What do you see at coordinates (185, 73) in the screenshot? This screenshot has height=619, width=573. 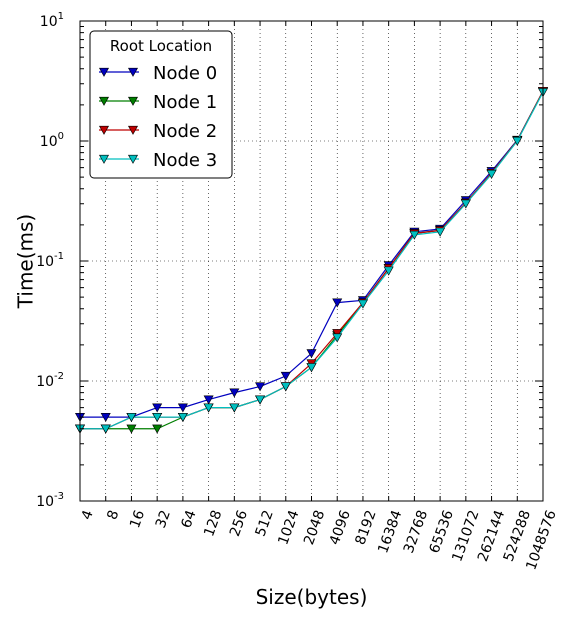 I see `legend-label: Node 0` at bounding box center [185, 73].